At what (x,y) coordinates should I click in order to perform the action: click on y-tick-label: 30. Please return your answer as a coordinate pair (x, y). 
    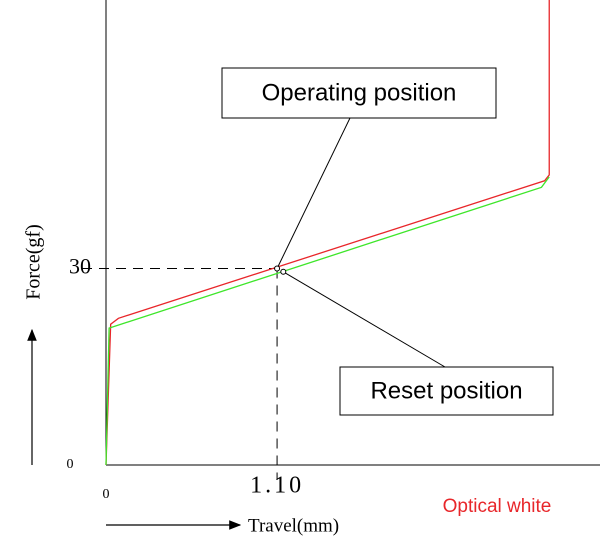
    Looking at the image, I should click on (80, 266).